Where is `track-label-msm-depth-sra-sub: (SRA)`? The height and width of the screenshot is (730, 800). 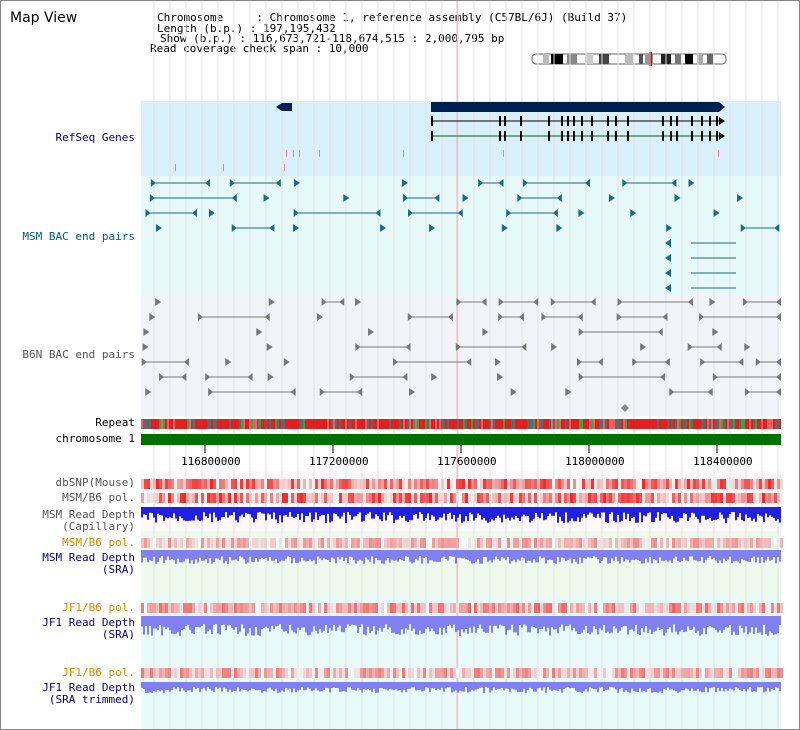
track-label-msm-depth-sra-sub: (SRA) is located at coordinates (118, 569).